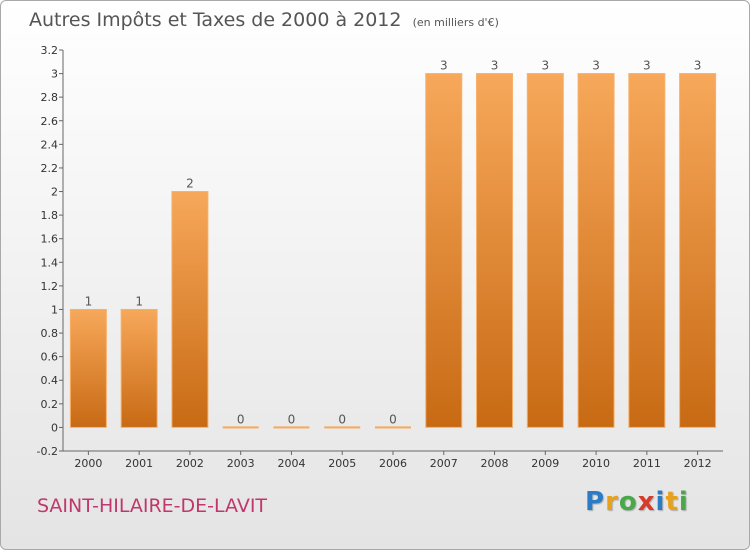  Describe the element at coordinates (50, 239) in the screenshot. I see `y-tick-label: 1.6` at that location.